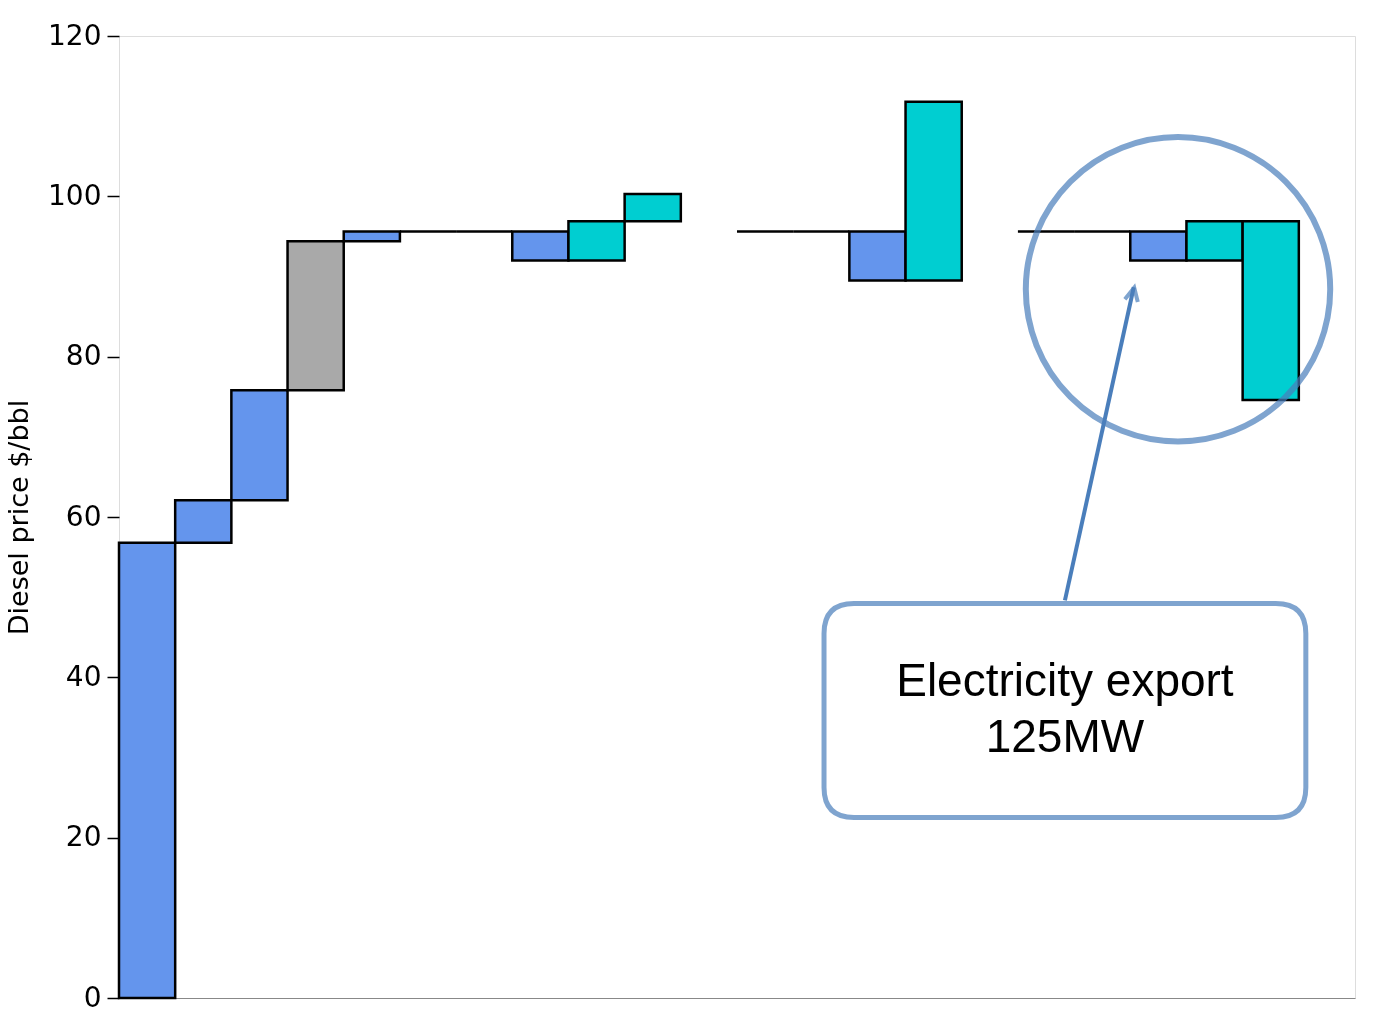  Describe the element at coordinates (83, 356) in the screenshot. I see `y-tick-label: 80` at that location.